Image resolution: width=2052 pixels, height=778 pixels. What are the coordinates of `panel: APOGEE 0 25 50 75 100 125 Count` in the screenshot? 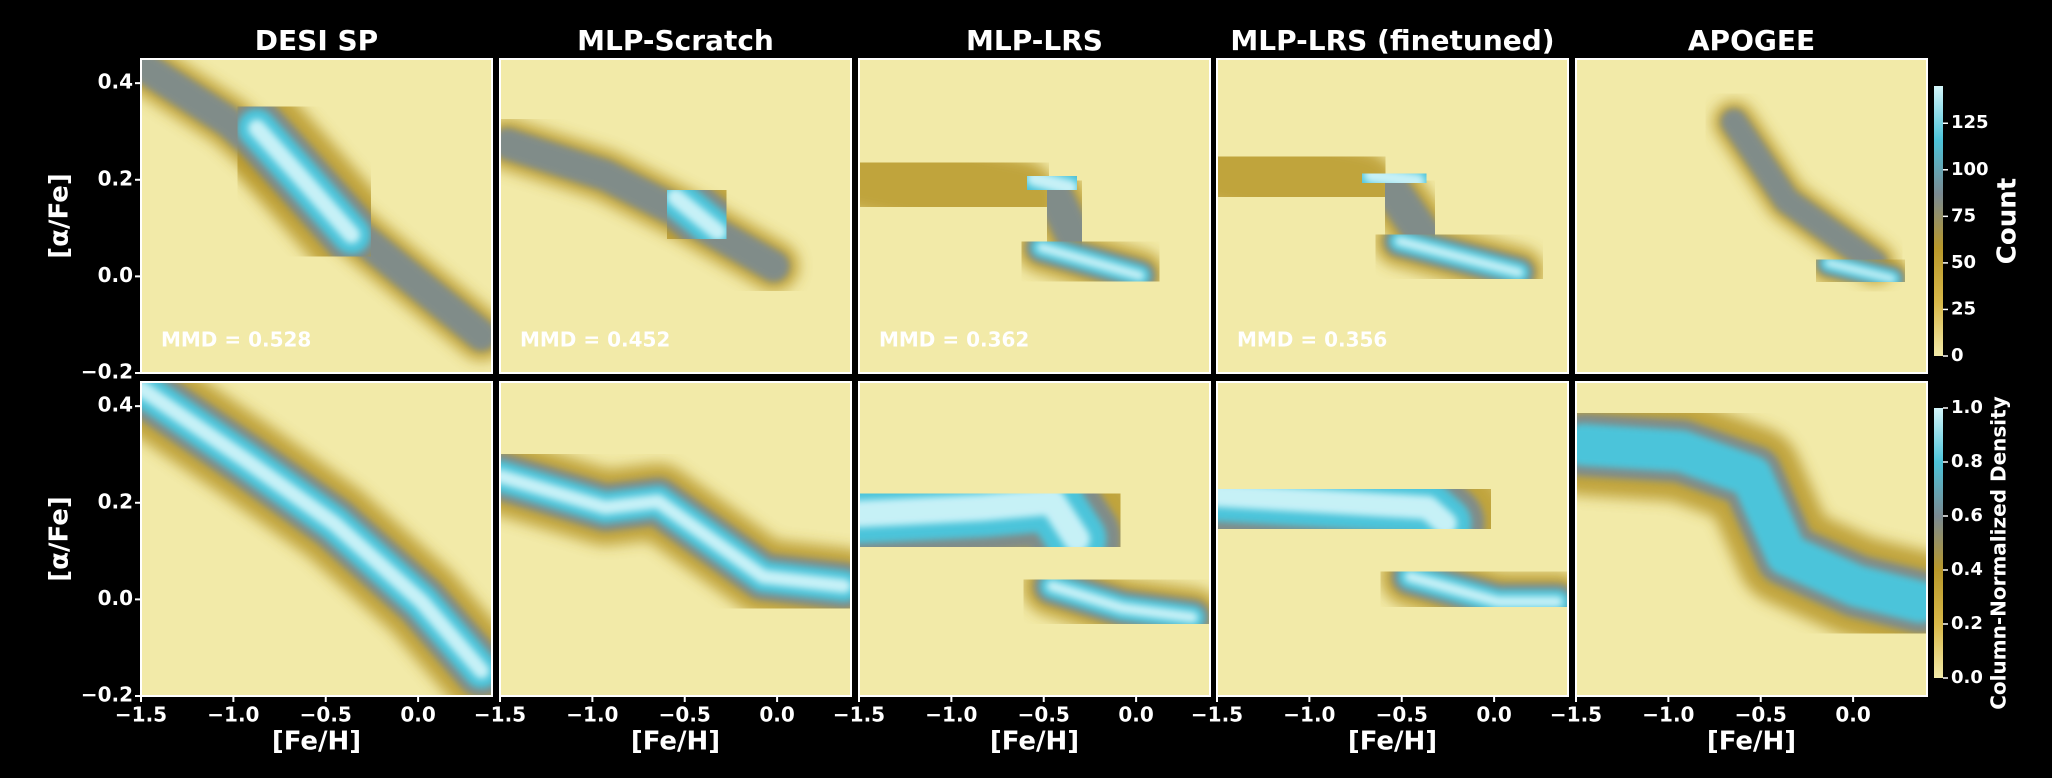 It's located at (1799, 199).